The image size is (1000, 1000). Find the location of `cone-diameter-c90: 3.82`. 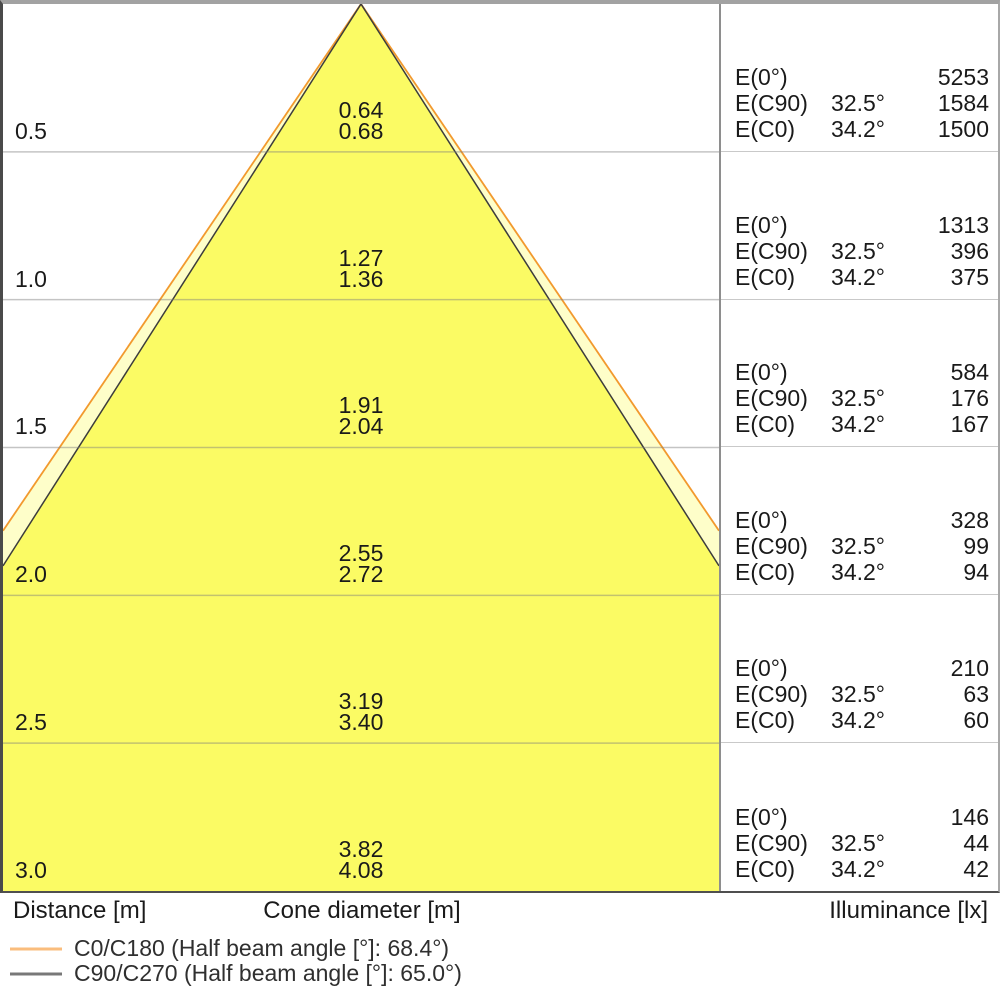

cone-diameter-c90: 3.82 is located at coordinates (361, 848).